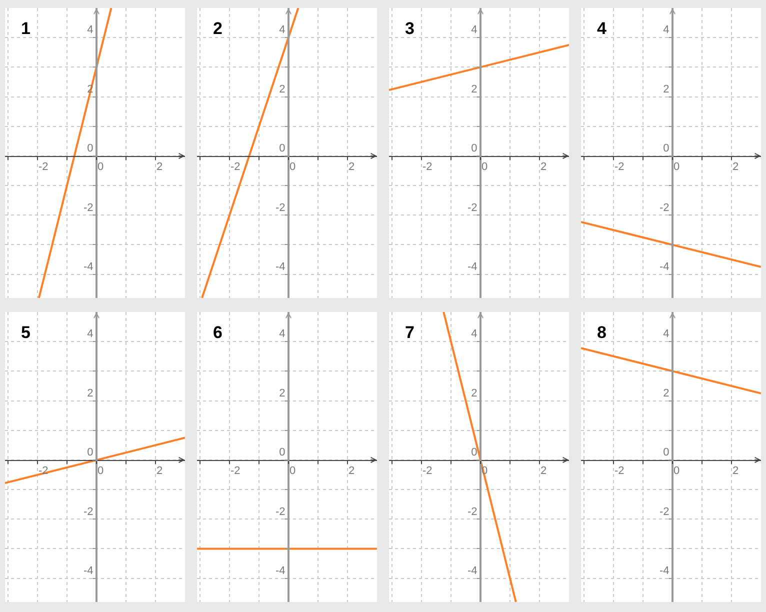 This screenshot has width=766, height=612. Describe the element at coordinates (25, 332) in the screenshot. I see `text: 5` at that location.